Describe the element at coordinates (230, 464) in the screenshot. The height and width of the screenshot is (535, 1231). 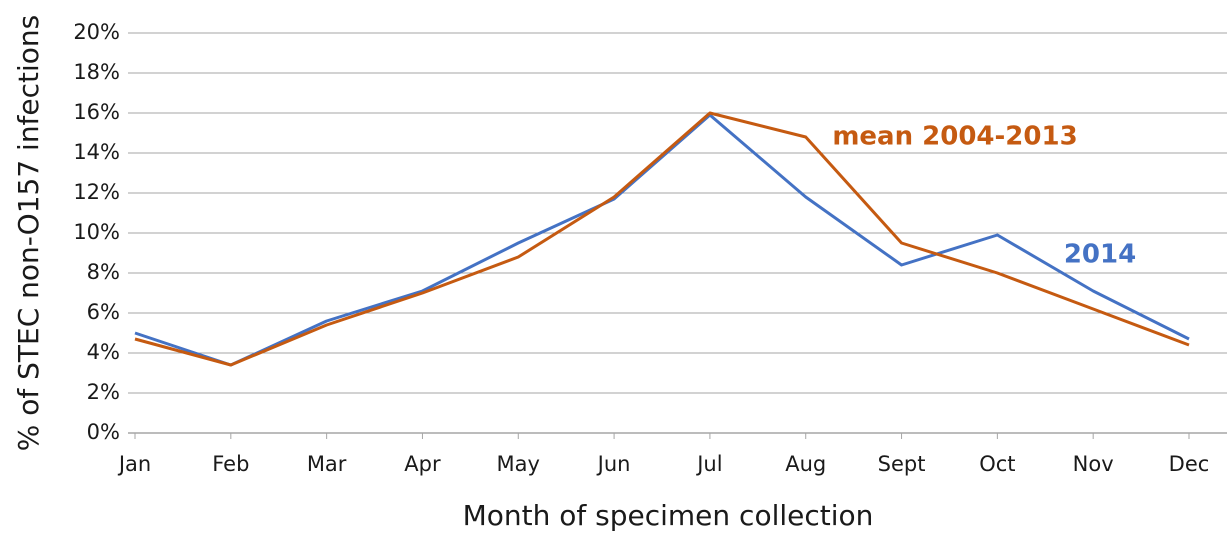
I see `x-tick-label: Feb` at that location.